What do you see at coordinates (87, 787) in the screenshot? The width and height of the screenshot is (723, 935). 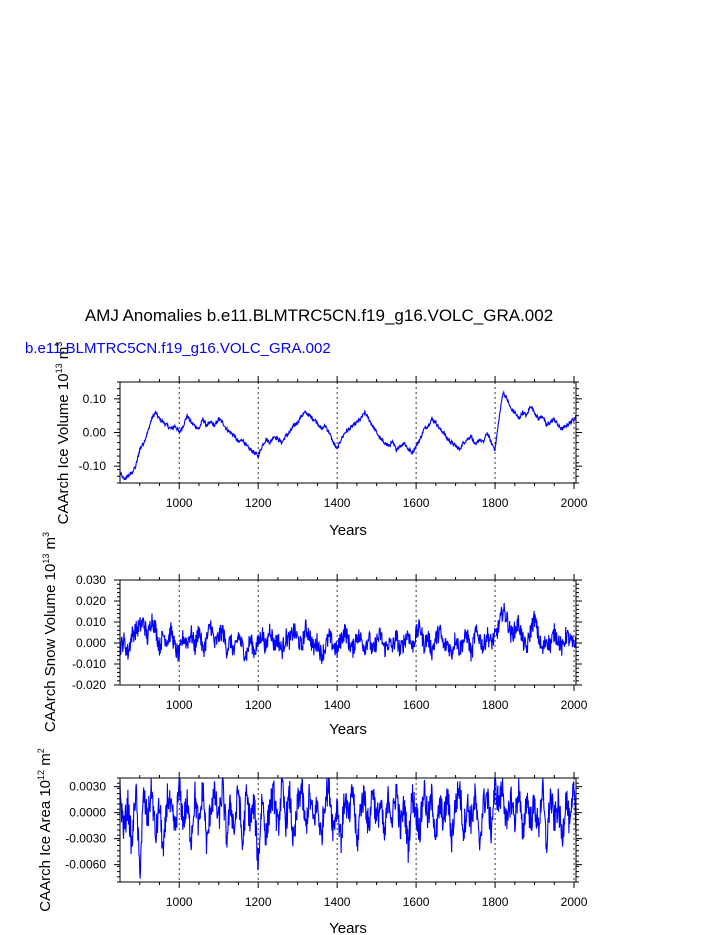 I see `y-tick-label: 0.0030` at bounding box center [87, 787].